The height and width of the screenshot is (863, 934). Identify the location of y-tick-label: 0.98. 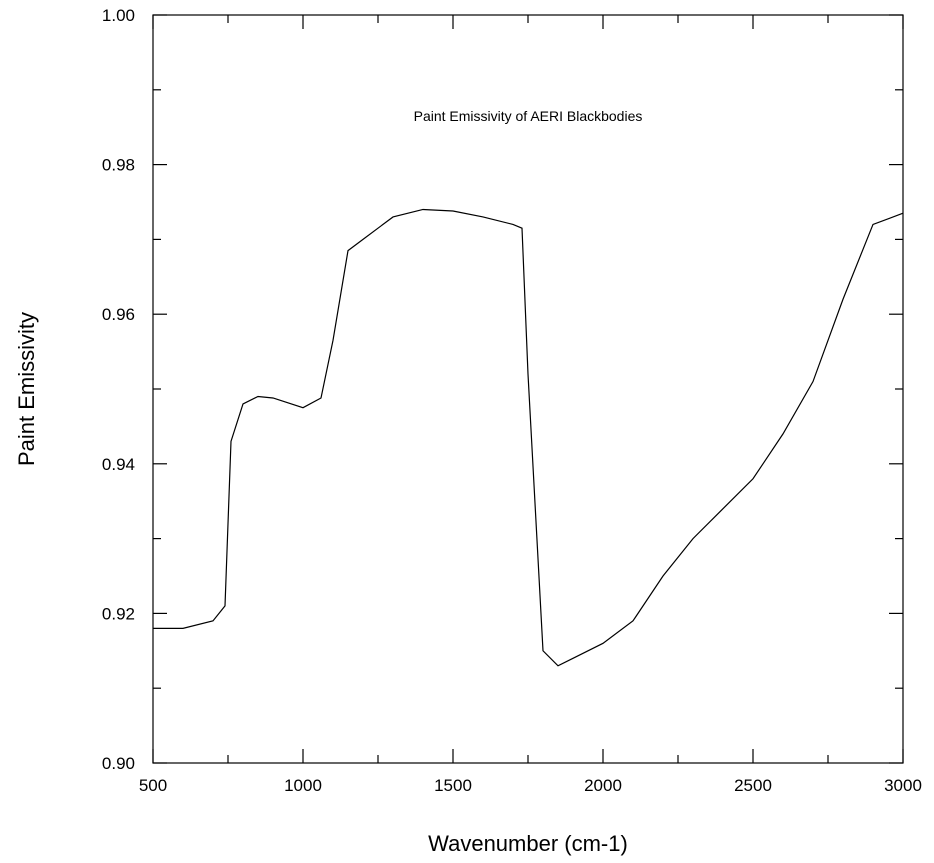
(118, 165).